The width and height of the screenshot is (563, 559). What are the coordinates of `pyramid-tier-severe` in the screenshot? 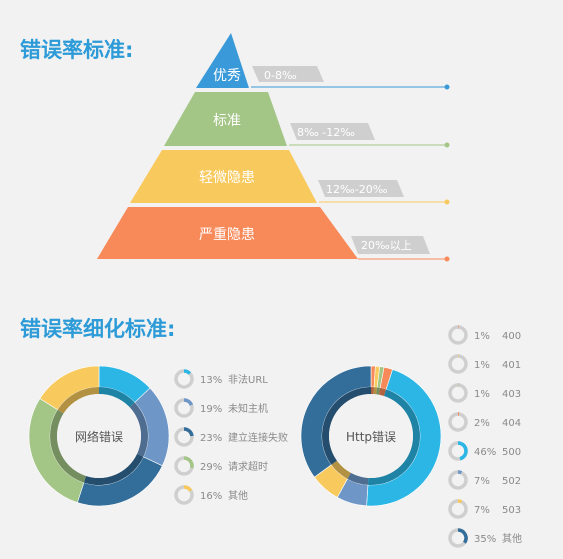 It's located at (227, 233).